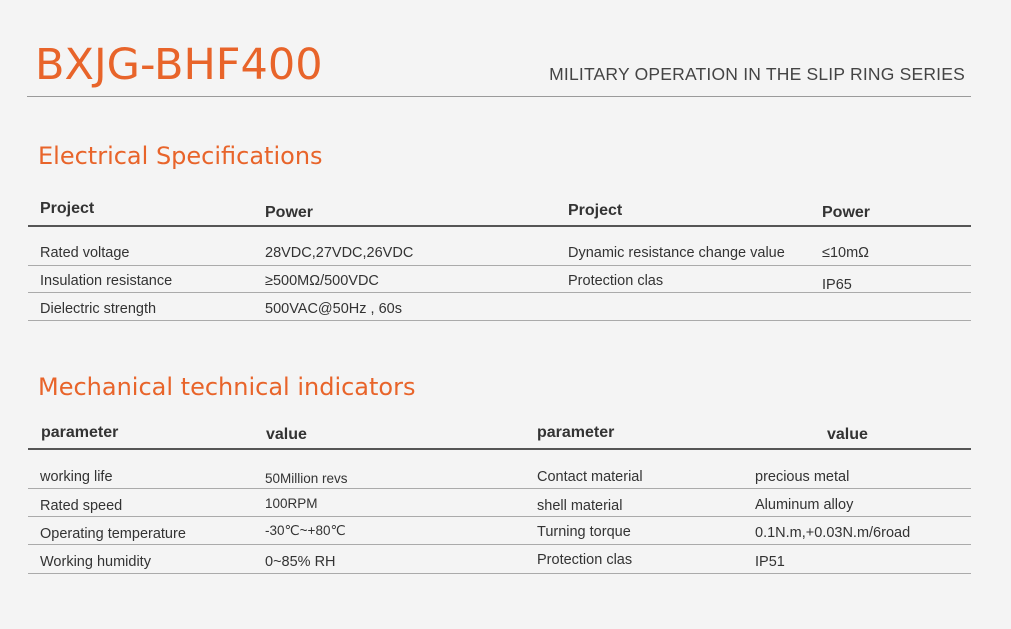 The height and width of the screenshot is (629, 1011). I want to click on electrical-cell: Insulation resistance, so click(106, 281).